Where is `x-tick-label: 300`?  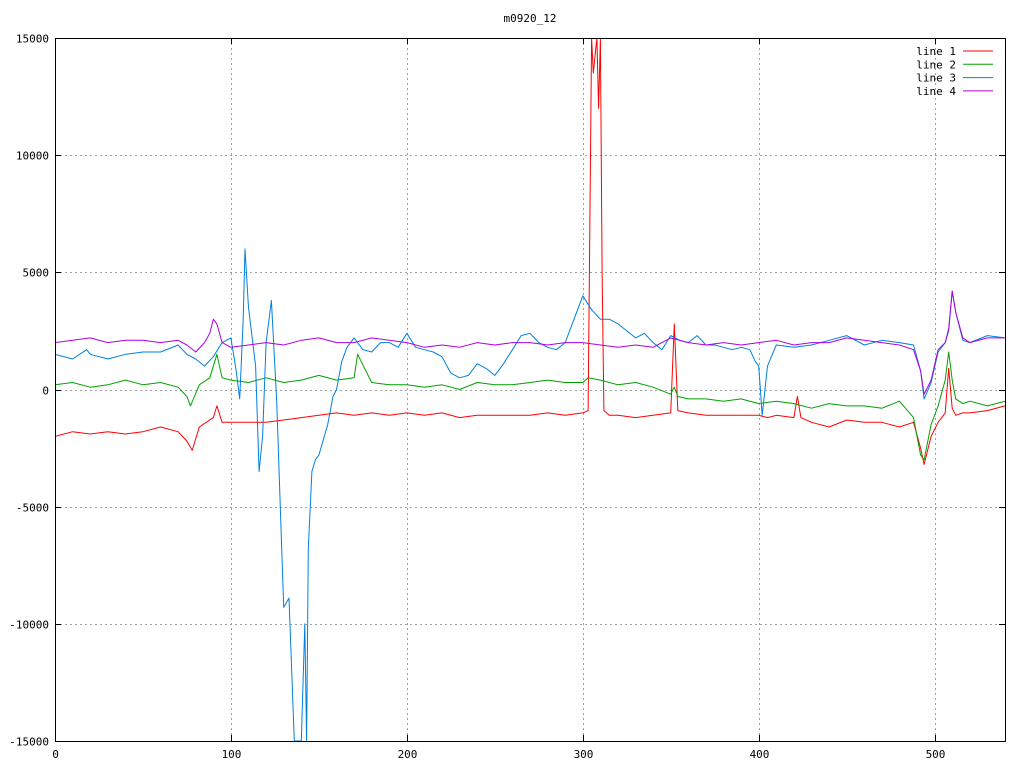
x-tick-label: 300 is located at coordinates (584, 754).